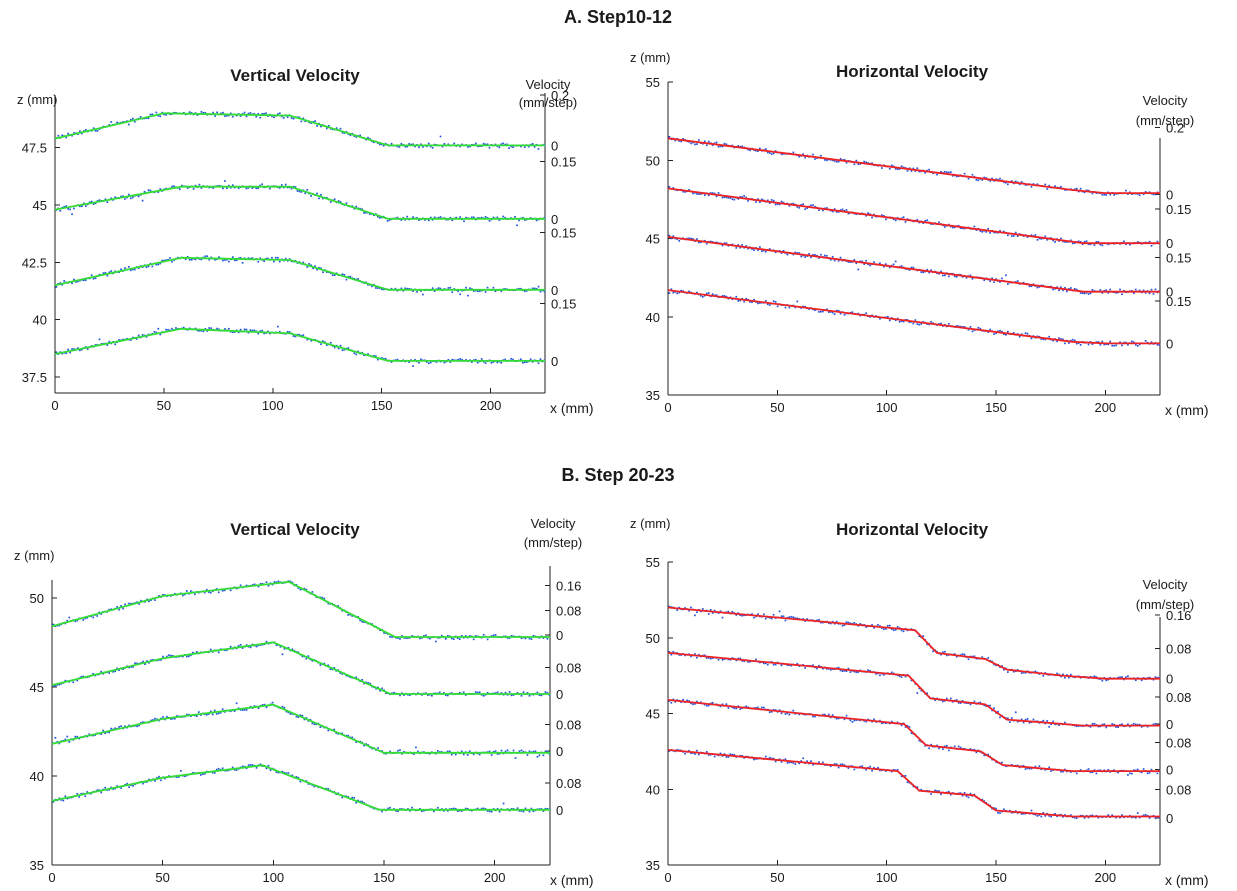 The width and height of the screenshot is (1237, 891). Describe the element at coordinates (51, 877) in the screenshot. I see `x-tick-label: 0` at that location.